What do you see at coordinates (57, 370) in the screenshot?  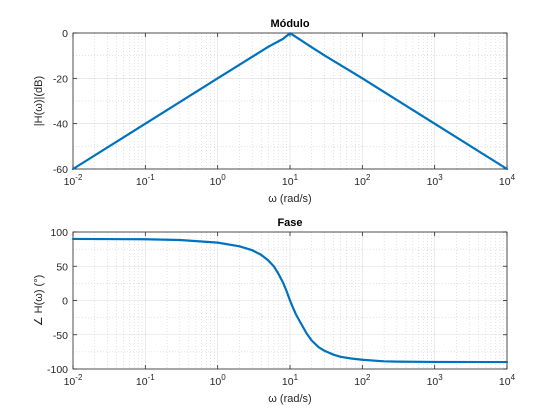 I see `y-tick-label: -100` at bounding box center [57, 370].